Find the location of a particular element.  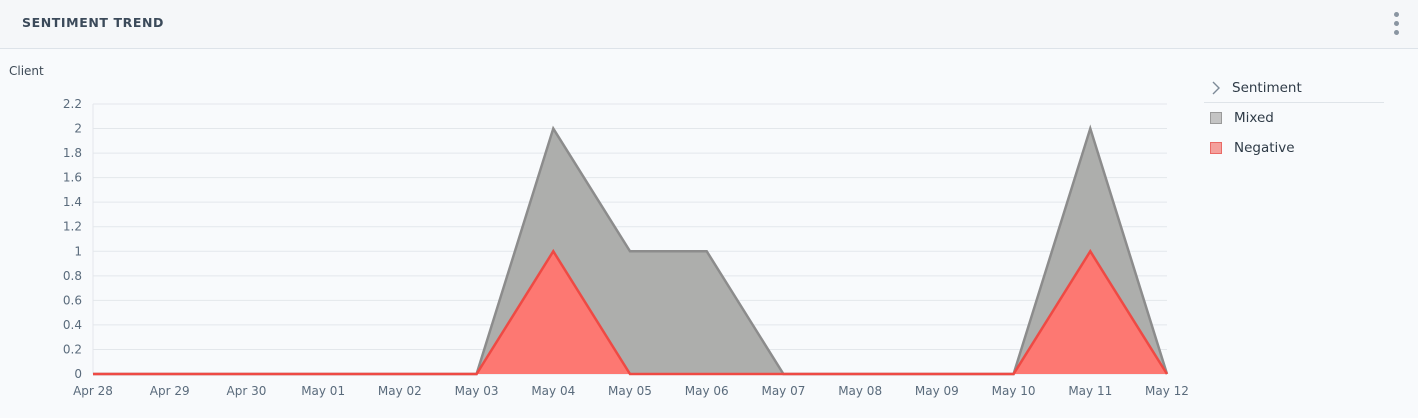

x-tick-label: Apr 28 is located at coordinates (93, 391).